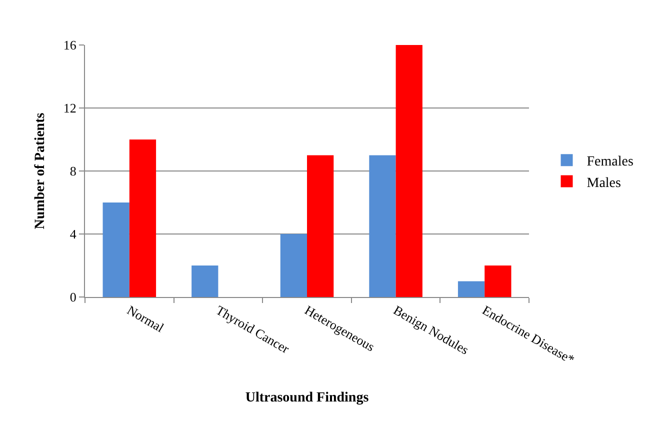 The image size is (651, 432). What do you see at coordinates (603, 183) in the screenshot?
I see `legend-label: Males` at bounding box center [603, 183].